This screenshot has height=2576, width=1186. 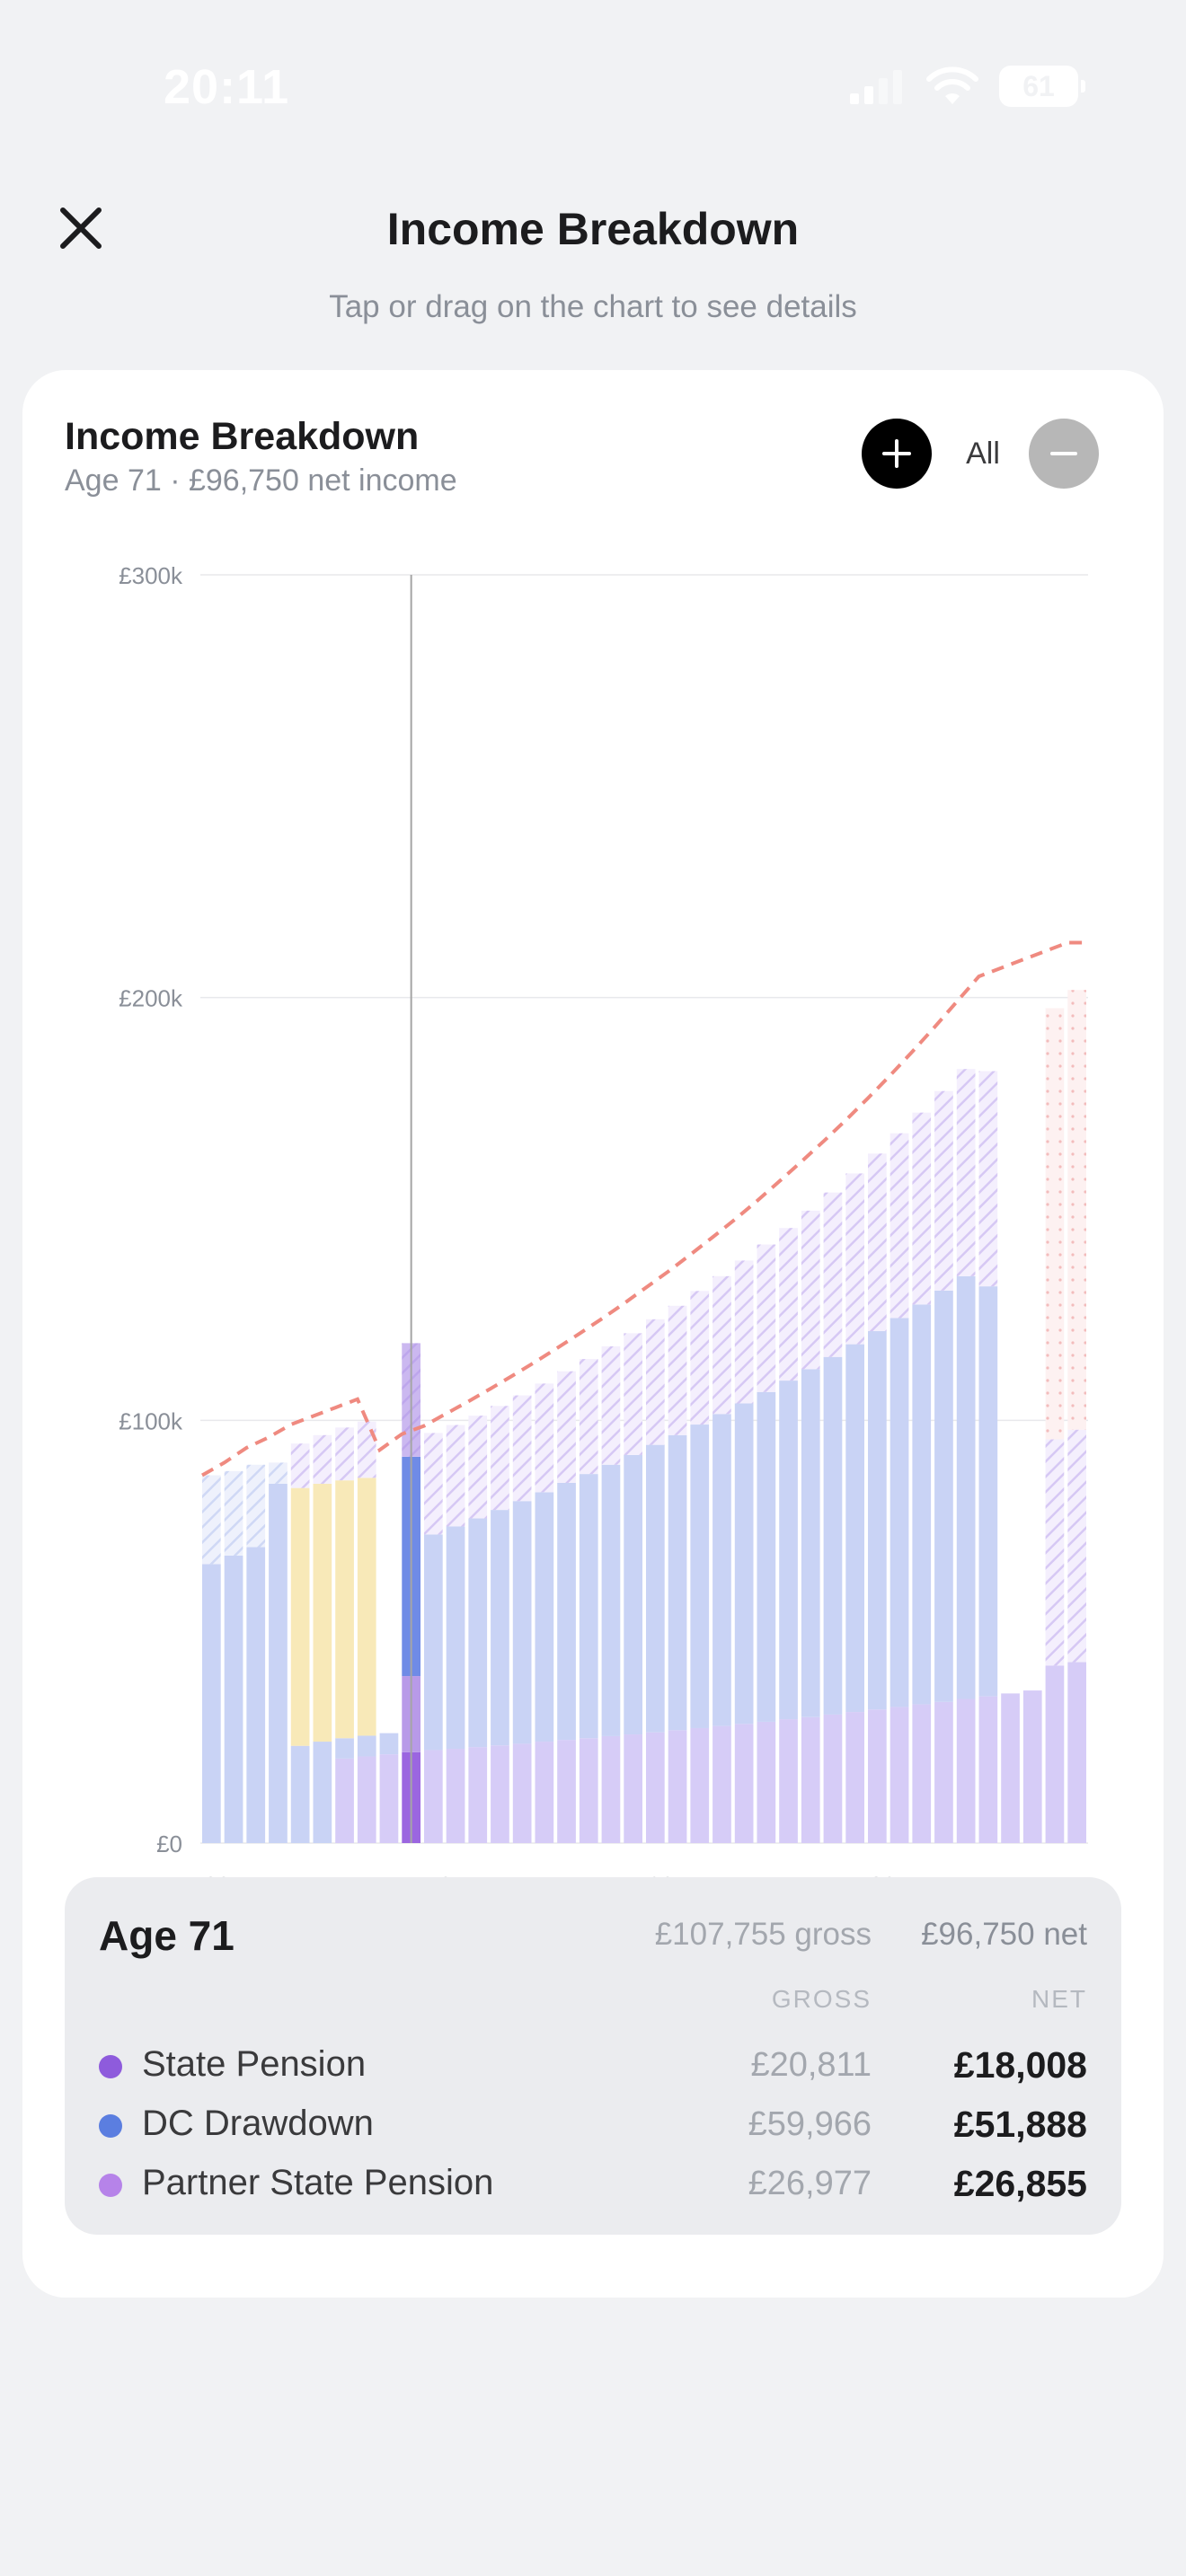 I want to click on row-net: £18,008, so click(x=1020, y=2065).